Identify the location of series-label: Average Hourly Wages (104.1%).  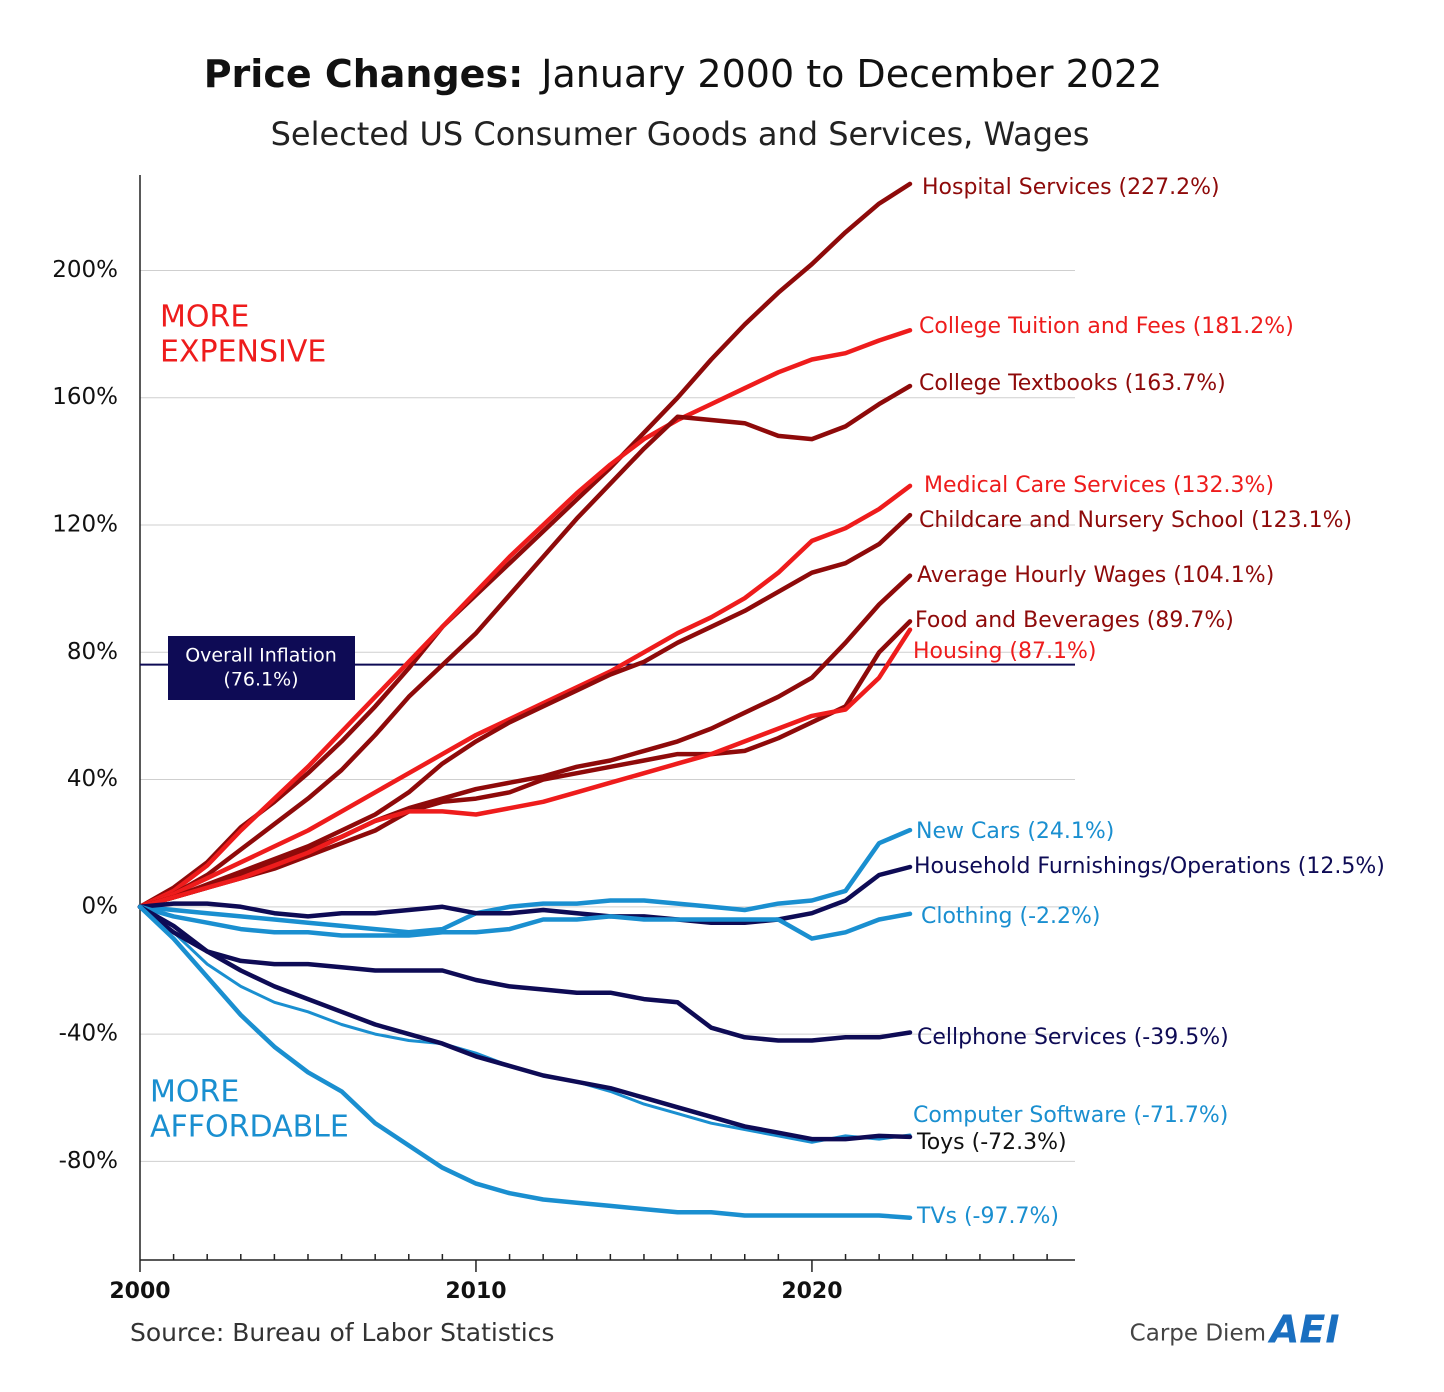
(1095, 575).